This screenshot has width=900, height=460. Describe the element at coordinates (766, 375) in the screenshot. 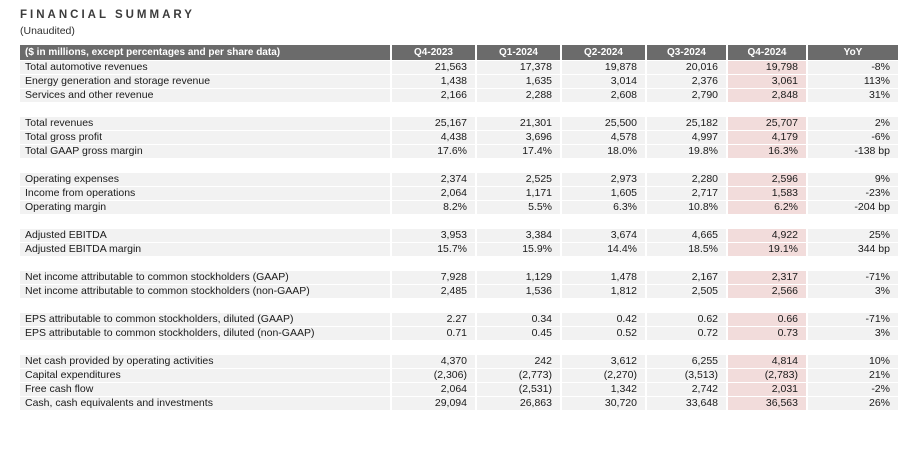

I see `highlight-value-cell: (2,783)` at that location.